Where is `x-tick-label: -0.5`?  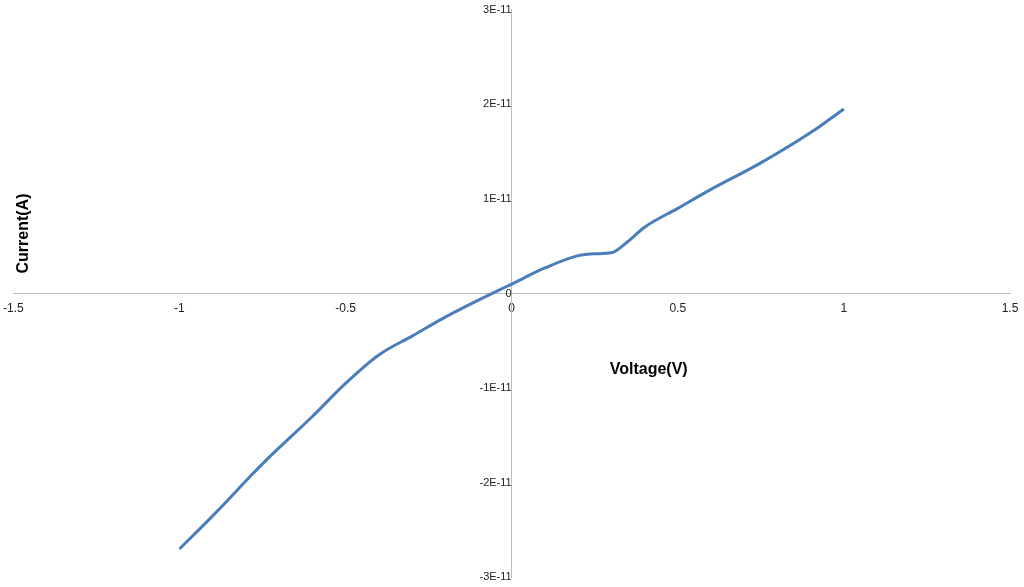
x-tick-label: -0.5 is located at coordinates (346, 308).